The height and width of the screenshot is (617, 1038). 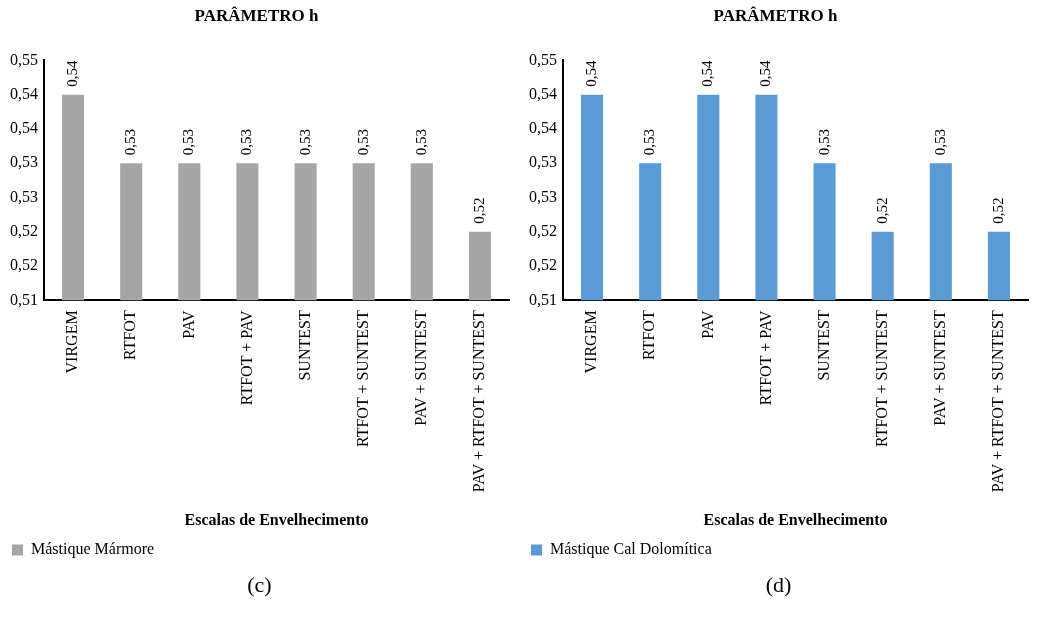 What do you see at coordinates (631, 549) in the screenshot?
I see `legend-label: Mástique Cal Dolomítica` at bounding box center [631, 549].